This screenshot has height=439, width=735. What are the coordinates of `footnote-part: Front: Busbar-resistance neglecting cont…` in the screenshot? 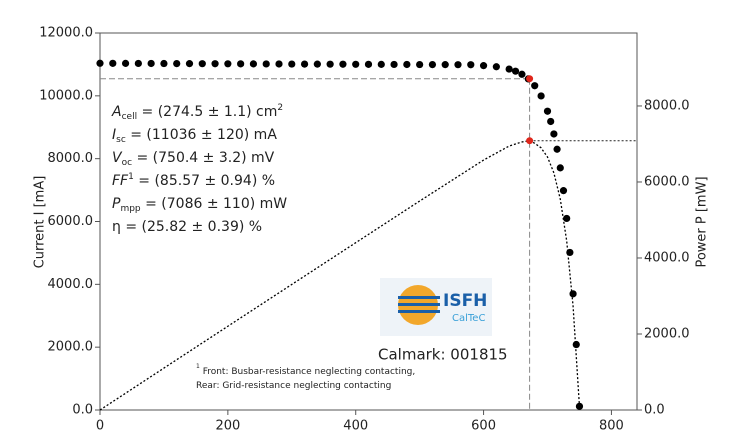 It's located at (307, 372).